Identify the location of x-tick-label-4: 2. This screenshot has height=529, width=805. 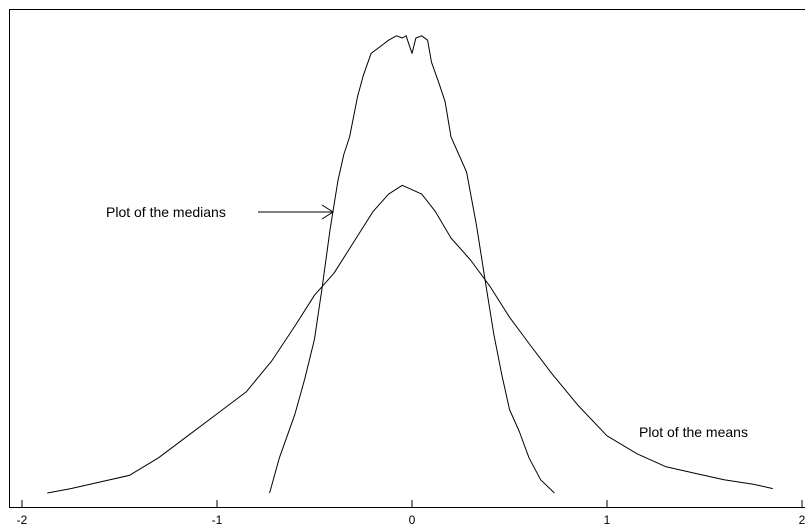
(802, 520).